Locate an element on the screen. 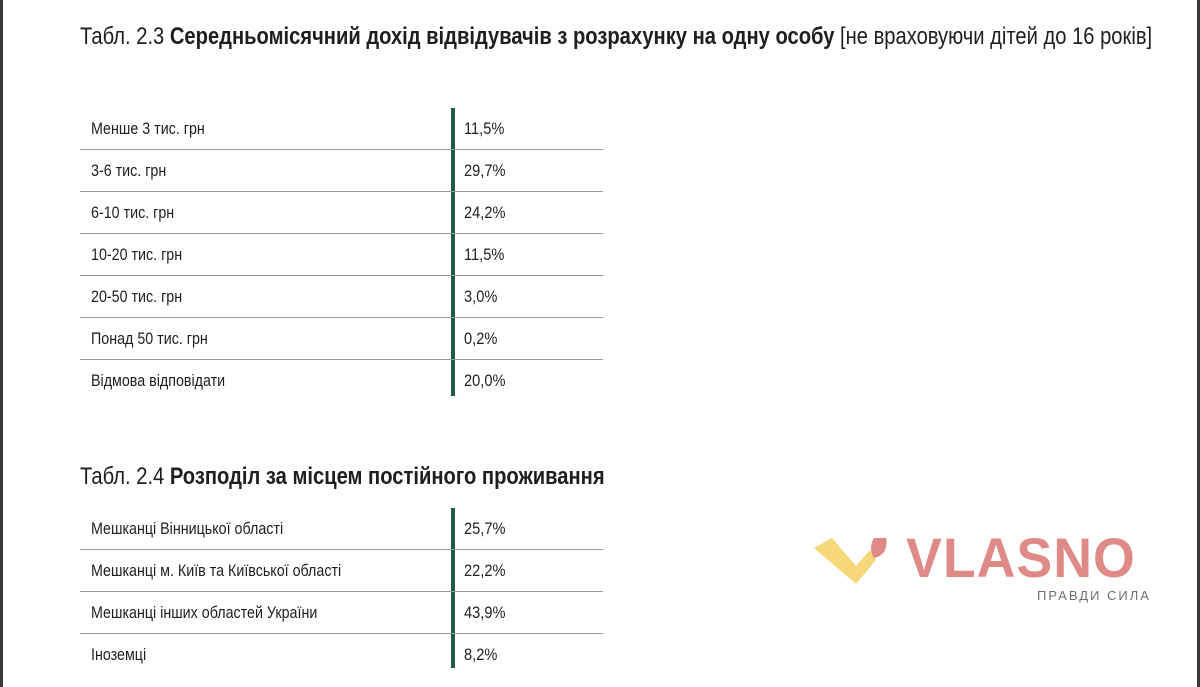 The width and height of the screenshot is (1200, 687). table-row: Менше 3 тис. грн 11,5% is located at coordinates (341, 129).